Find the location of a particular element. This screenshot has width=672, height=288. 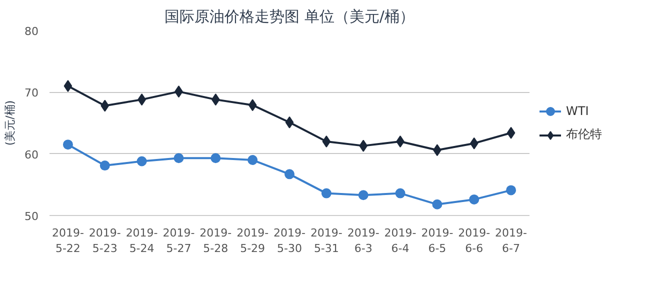

x-tick-label: 2019-5-30 is located at coordinates (290, 241).